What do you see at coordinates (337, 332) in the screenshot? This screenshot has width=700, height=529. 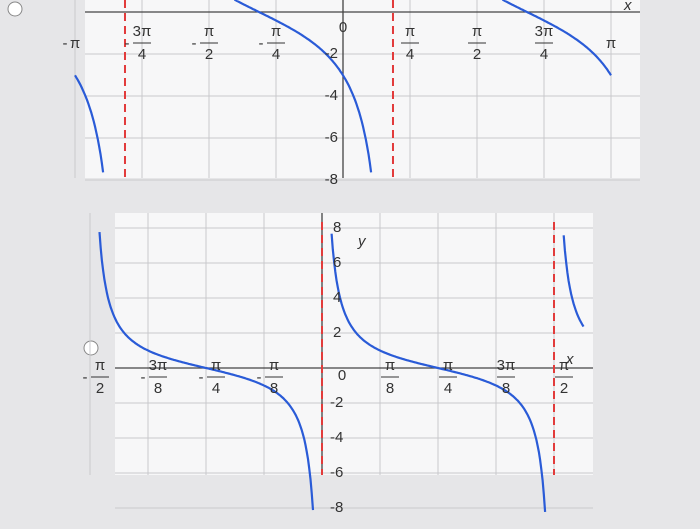 I see `y-tick-label: 2` at bounding box center [337, 332].